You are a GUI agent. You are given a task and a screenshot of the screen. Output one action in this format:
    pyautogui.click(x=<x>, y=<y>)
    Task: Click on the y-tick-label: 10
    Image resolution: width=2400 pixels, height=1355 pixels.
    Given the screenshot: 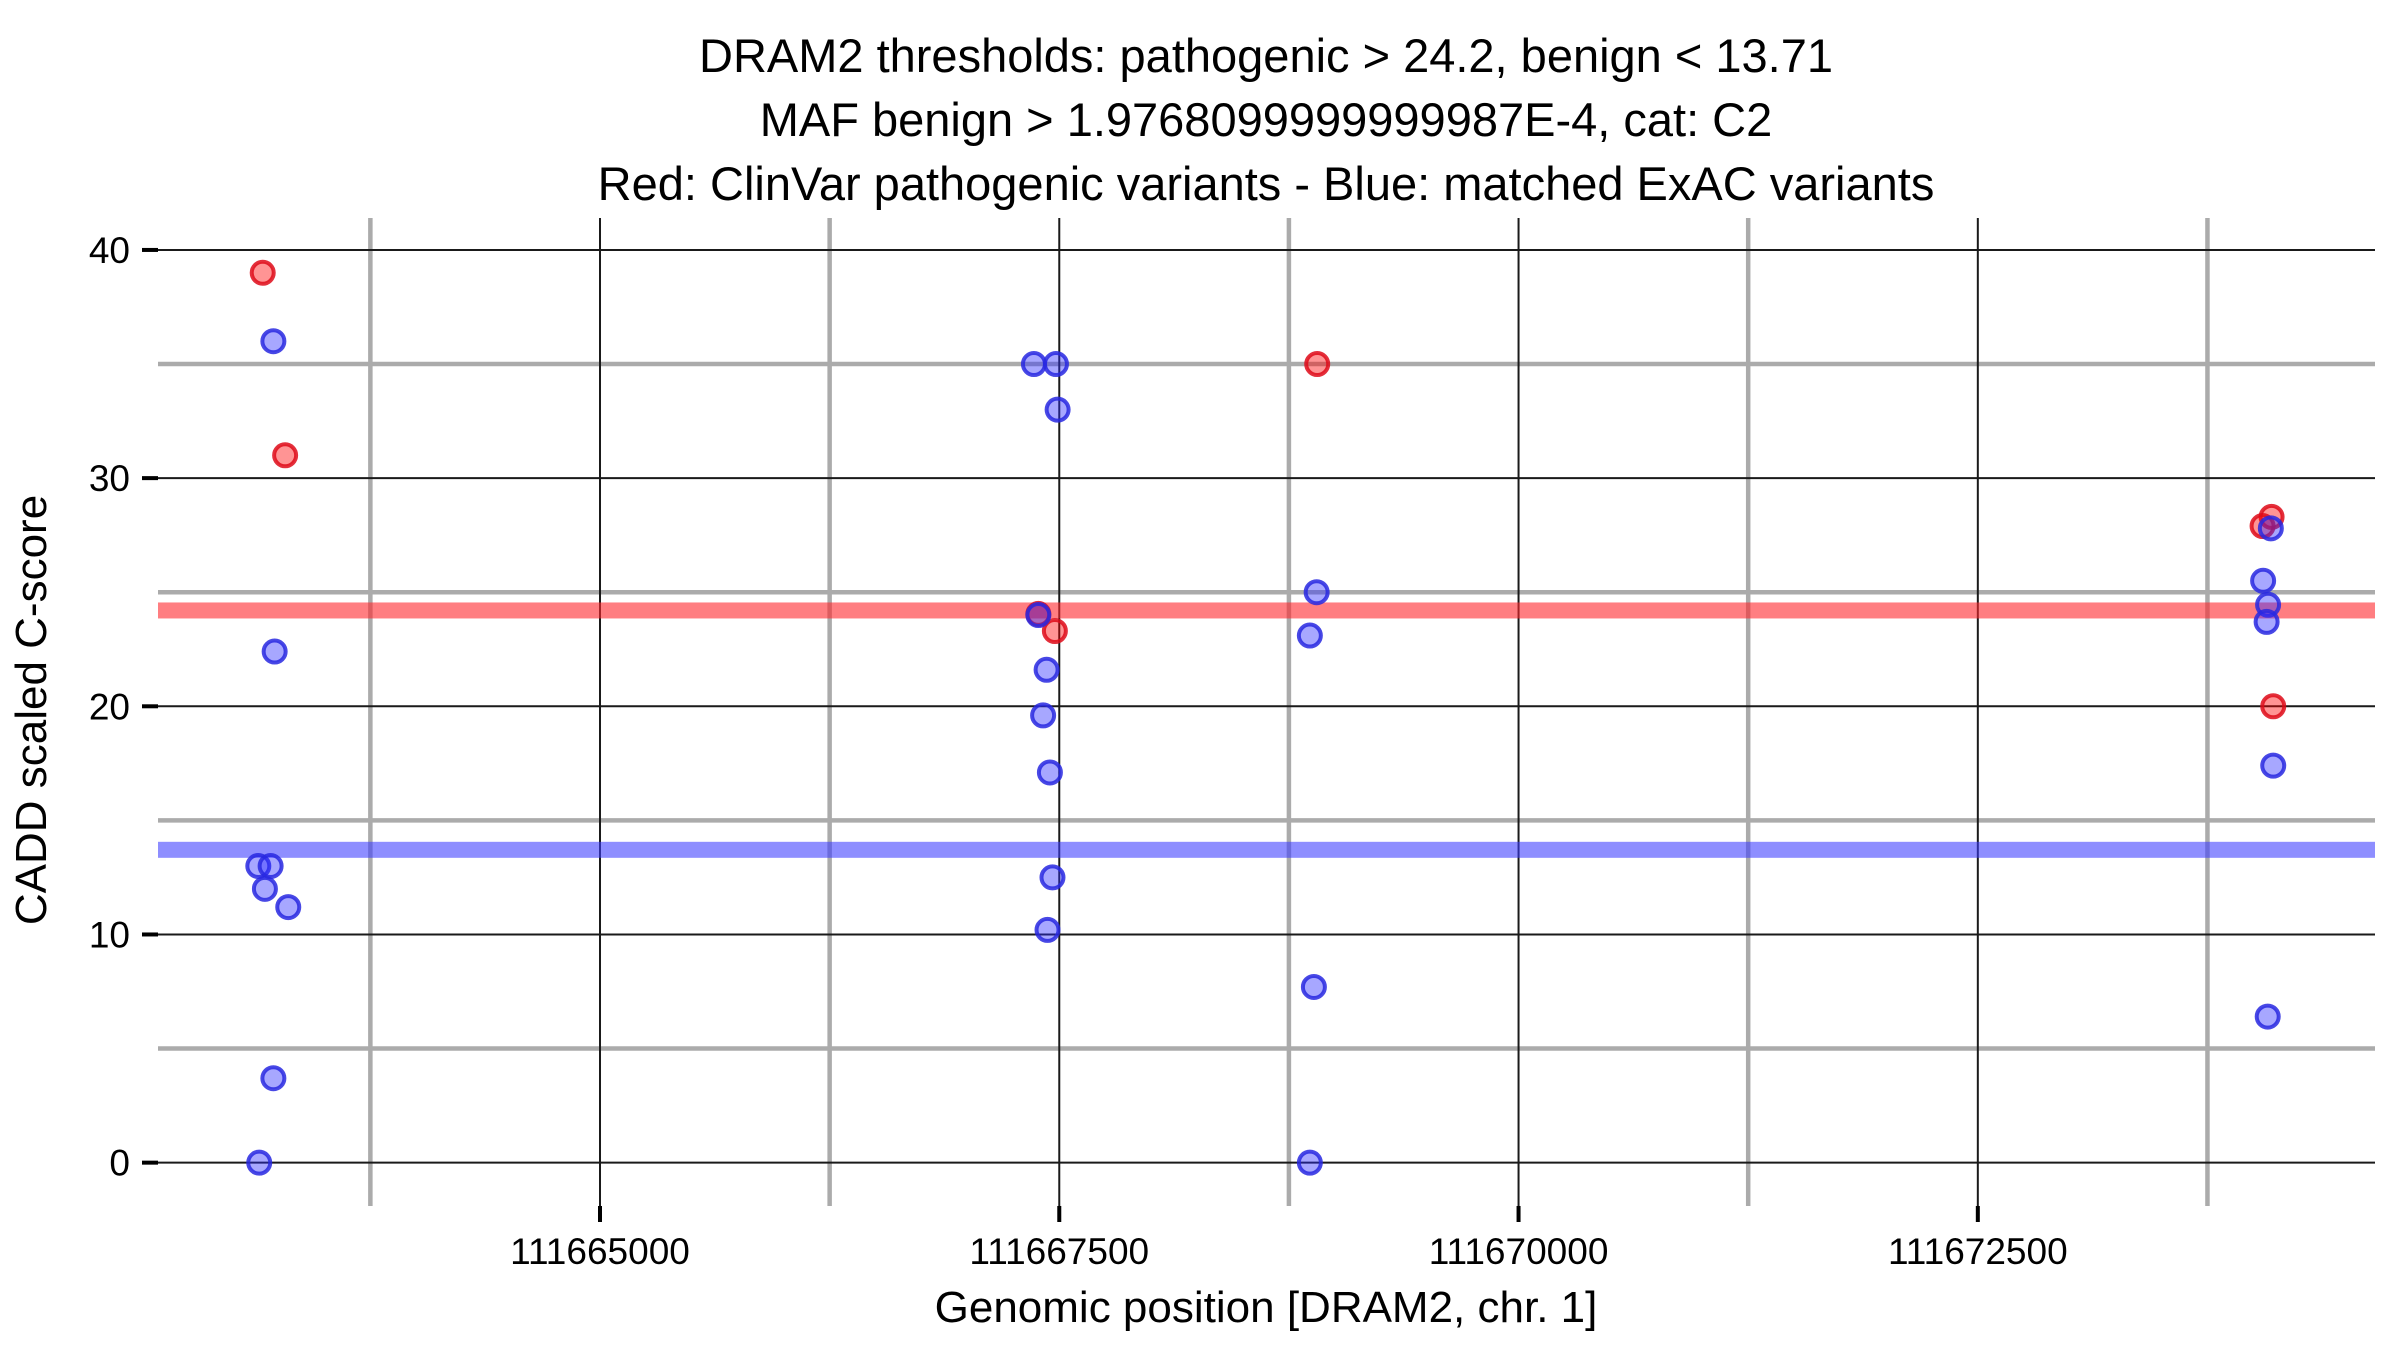 What is the action you would take?
    pyautogui.click(x=109, y=934)
    